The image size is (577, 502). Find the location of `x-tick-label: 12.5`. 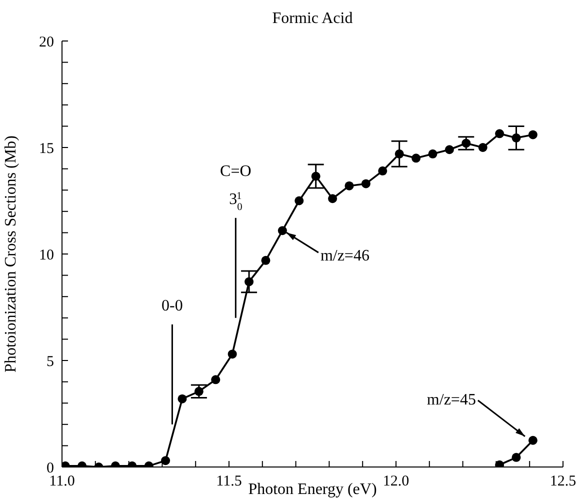

x-tick-label: 12.5 is located at coordinates (563, 482).